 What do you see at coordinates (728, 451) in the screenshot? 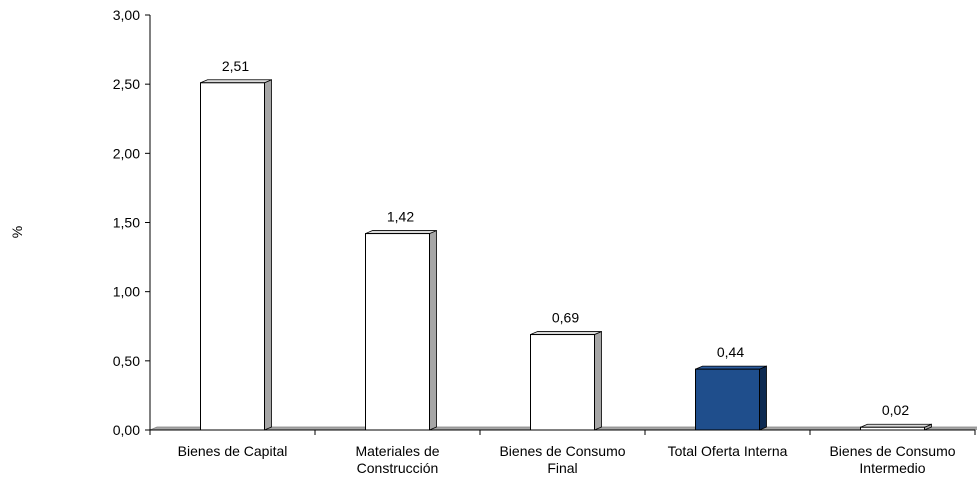
I see `x-tick-label: Total Oferta Interna` at bounding box center [728, 451].